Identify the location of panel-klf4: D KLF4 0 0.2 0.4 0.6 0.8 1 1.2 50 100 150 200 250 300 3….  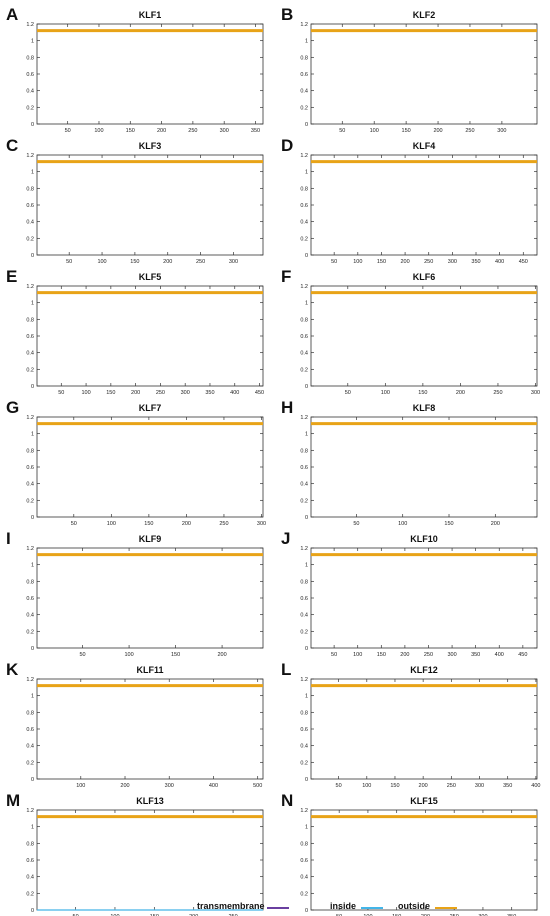
(409, 200).